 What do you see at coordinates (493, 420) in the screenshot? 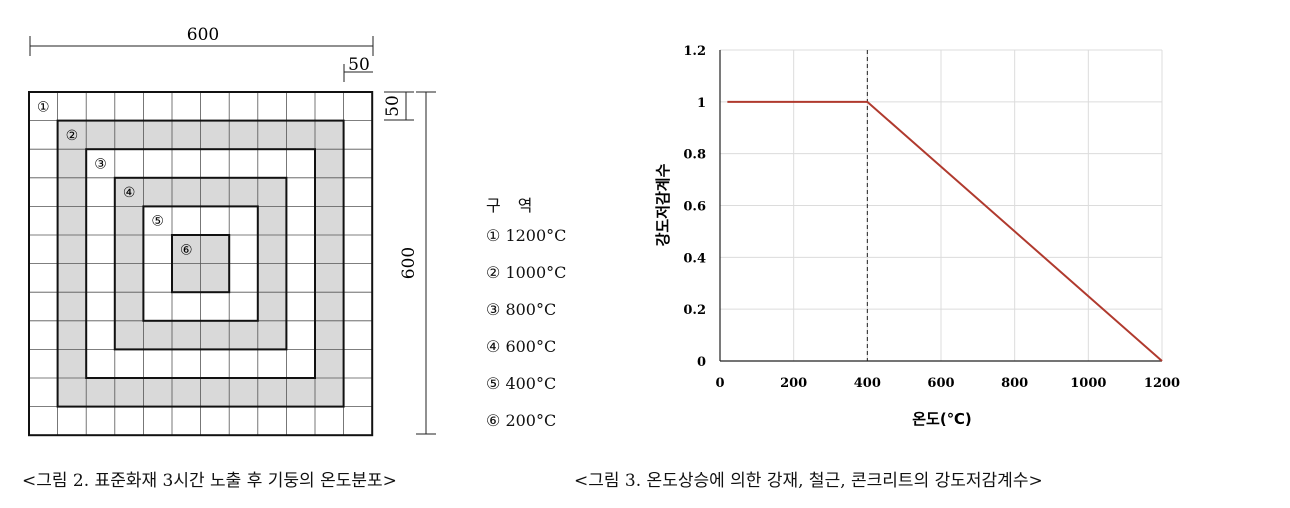
I see `legend-mark: ⑥` at bounding box center [493, 420].